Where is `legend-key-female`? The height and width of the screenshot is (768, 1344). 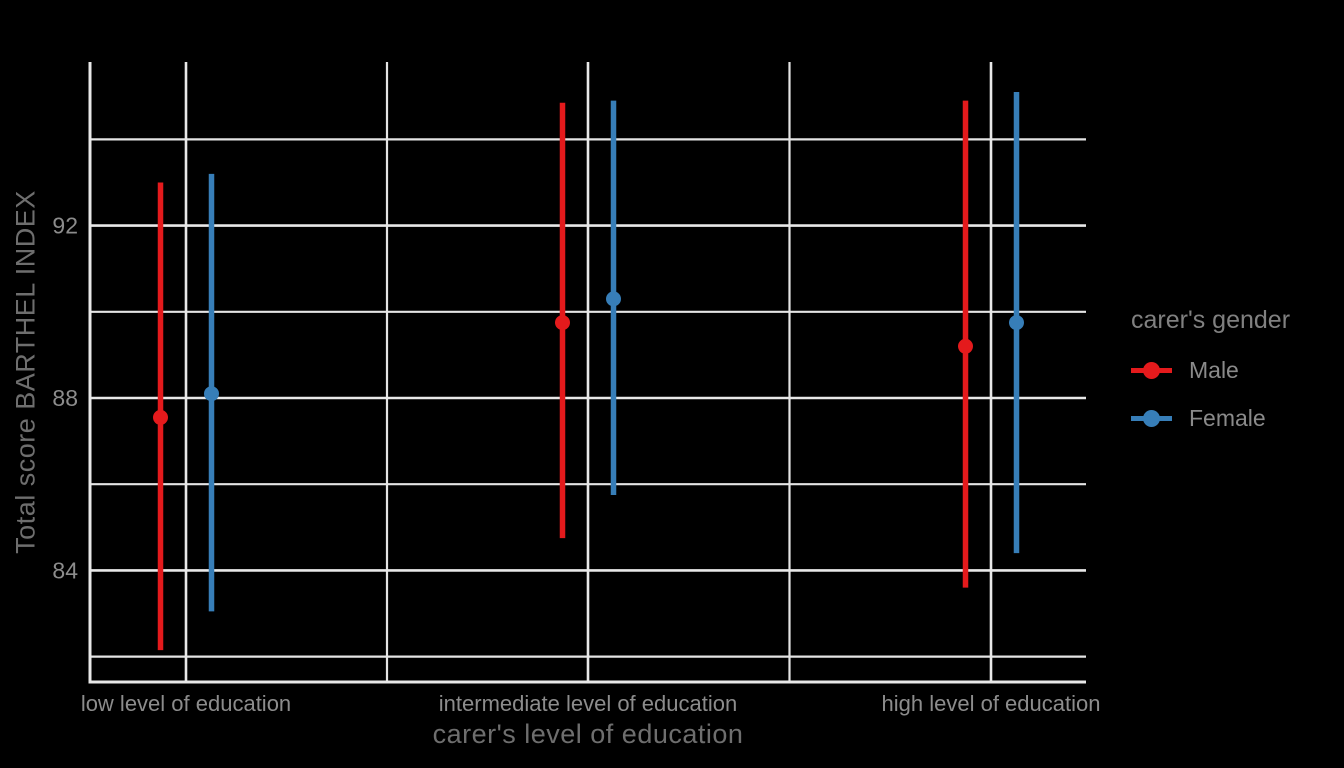 legend-key-female is located at coordinates (1151, 418).